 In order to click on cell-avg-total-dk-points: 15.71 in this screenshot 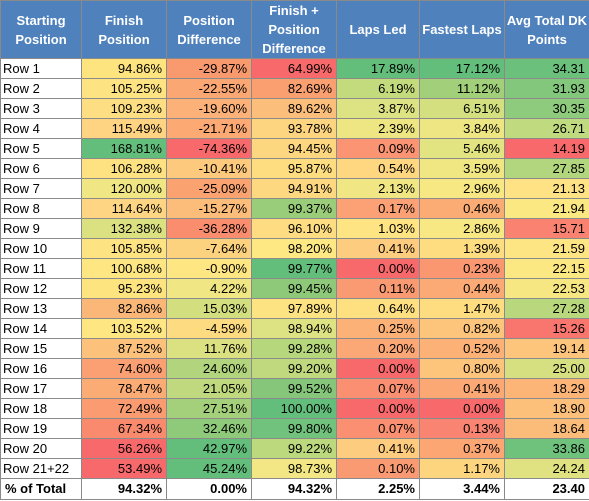, I will do `click(546, 228)`.